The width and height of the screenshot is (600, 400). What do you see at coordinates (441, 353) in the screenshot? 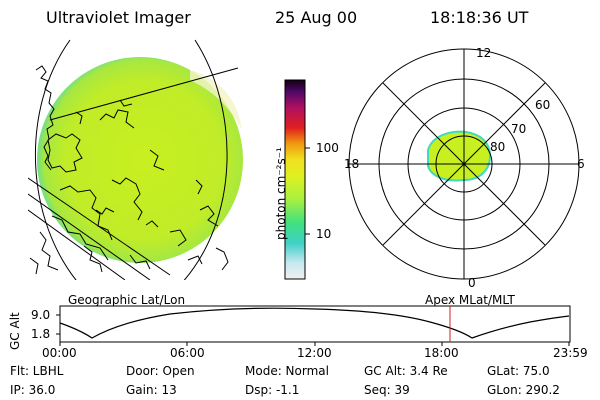
I see `orbit-xtick-1800: 18:00` at bounding box center [441, 353].